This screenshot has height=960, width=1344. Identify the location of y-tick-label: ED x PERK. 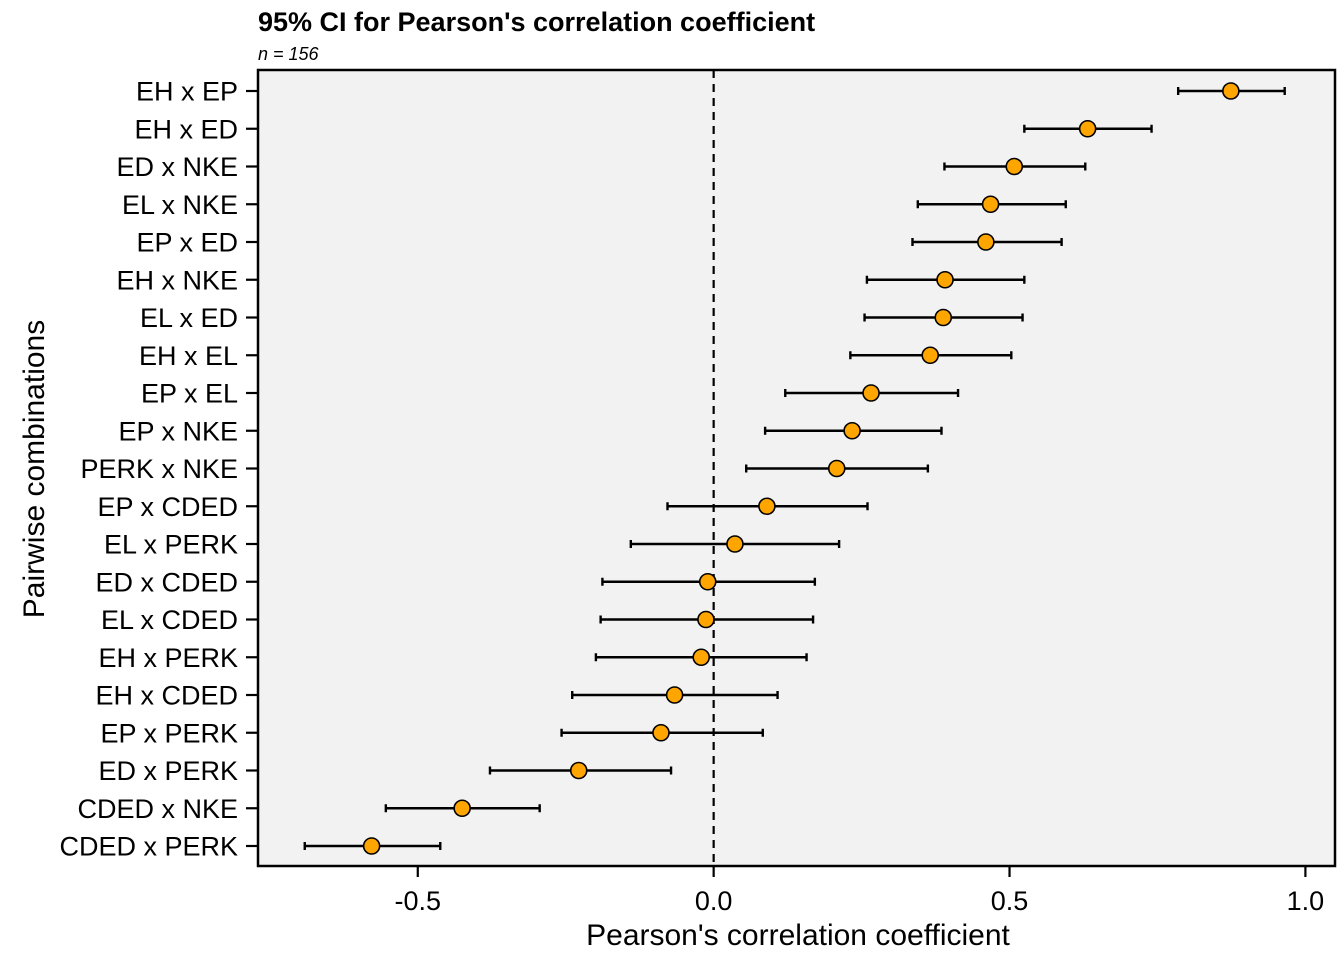
(168, 771).